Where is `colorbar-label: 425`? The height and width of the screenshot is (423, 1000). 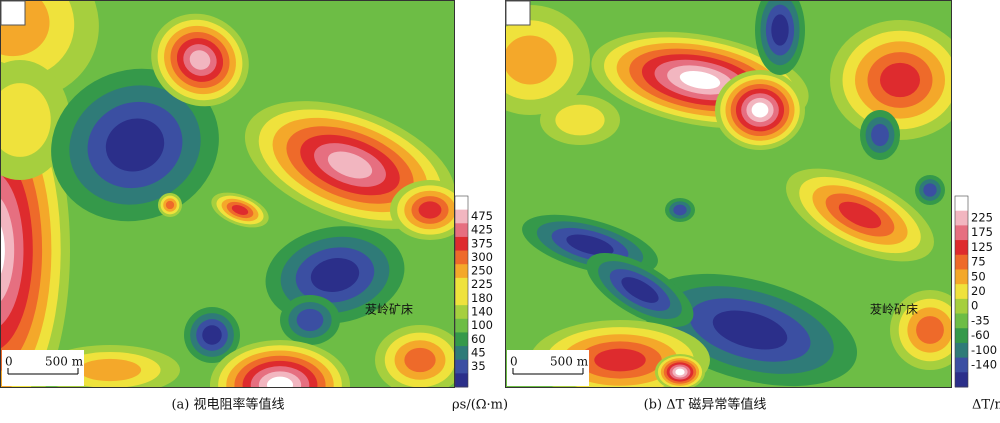 colorbar-label: 425 is located at coordinates (482, 230).